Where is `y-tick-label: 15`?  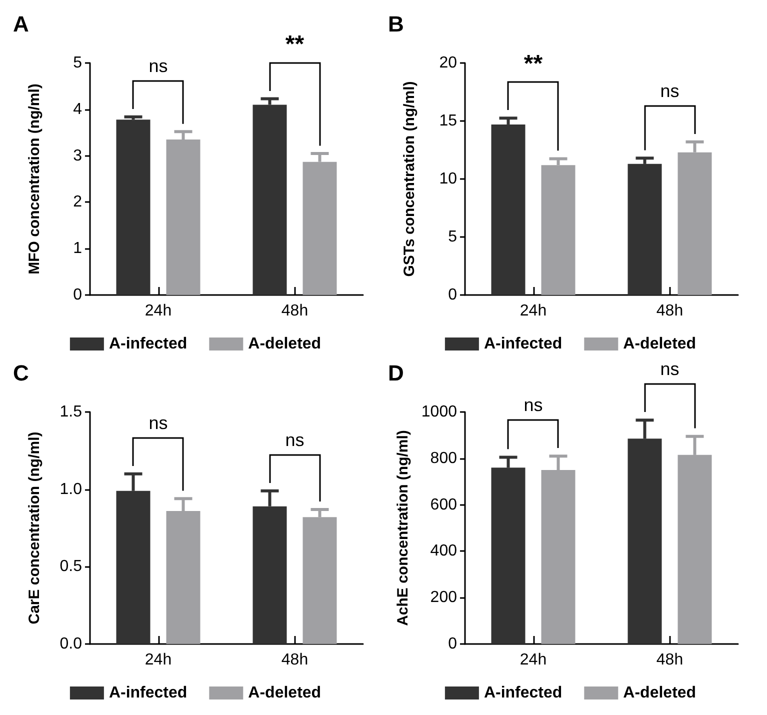
y-tick-label: 15 is located at coordinates (448, 121).